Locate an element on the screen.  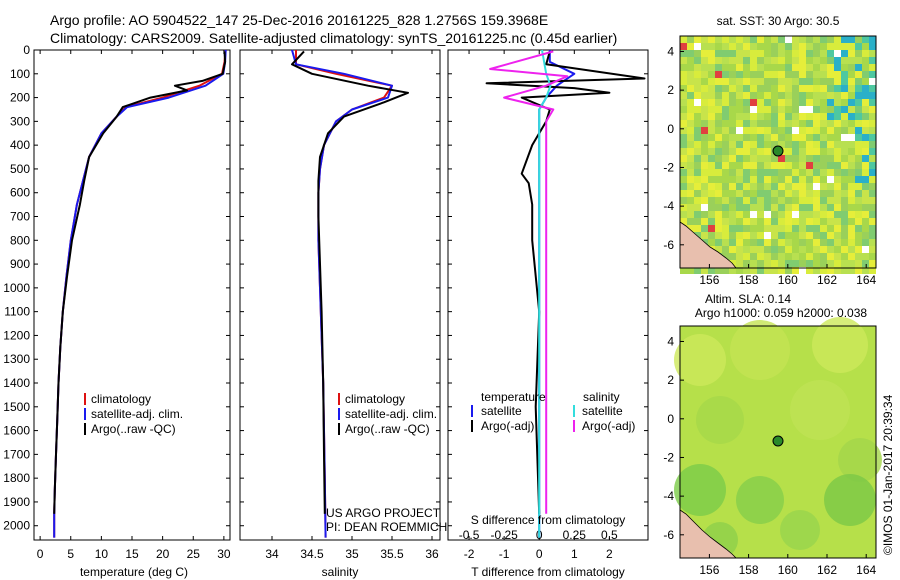
credit-label: ©IMOS 01-Jan-2017 20:39:34 is located at coordinates (888, 474).